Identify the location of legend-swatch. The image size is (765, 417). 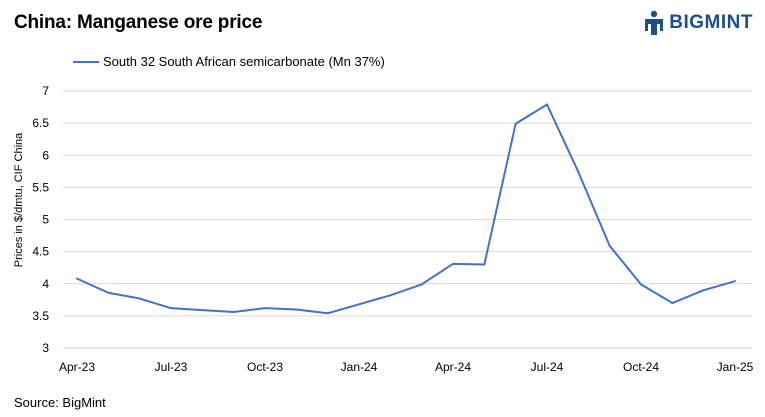
(86, 61).